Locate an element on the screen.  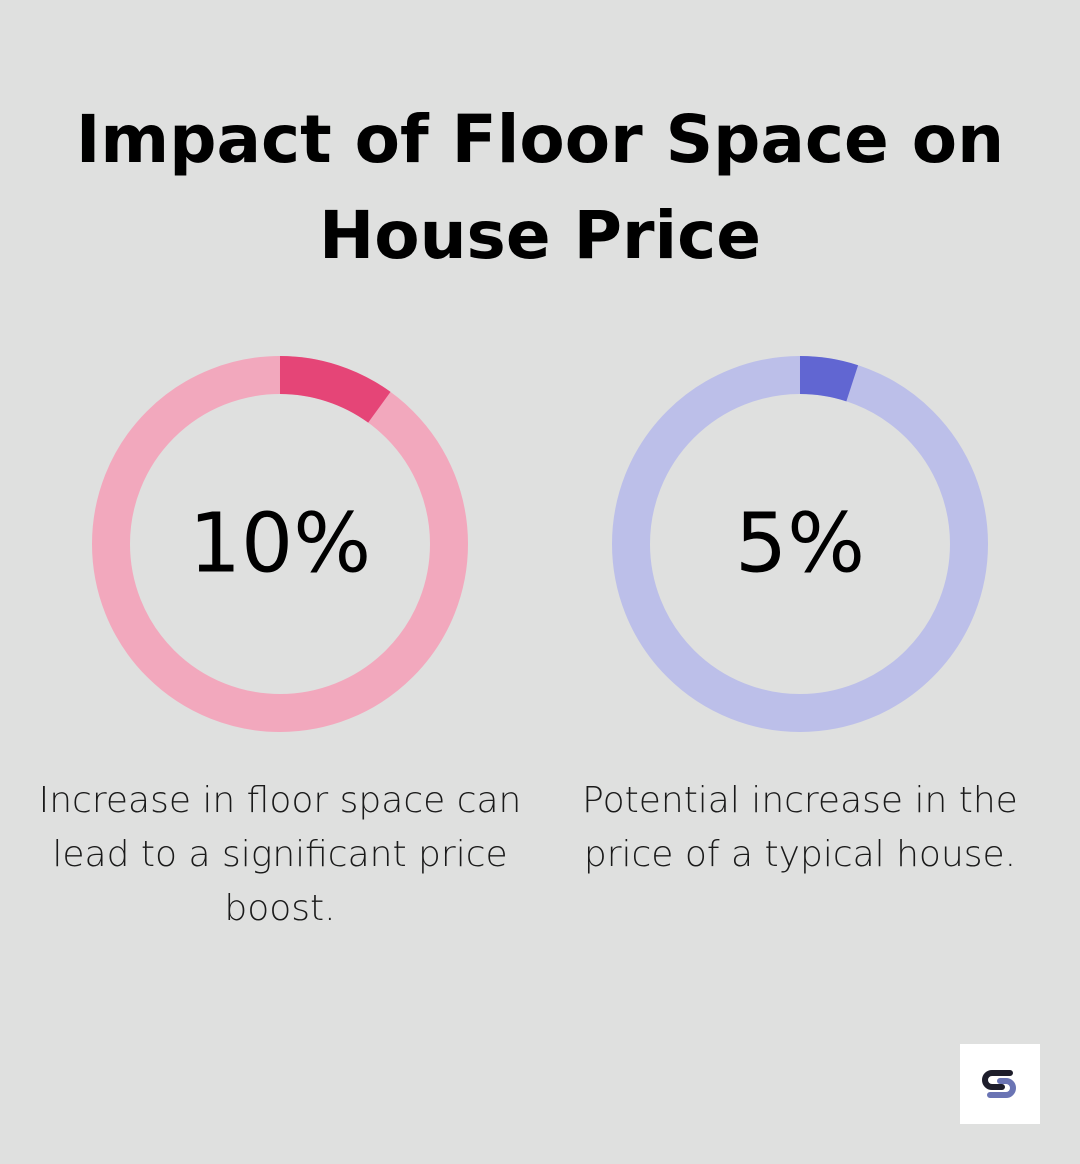
donut-value-label: 5% is located at coordinates (800, 544).